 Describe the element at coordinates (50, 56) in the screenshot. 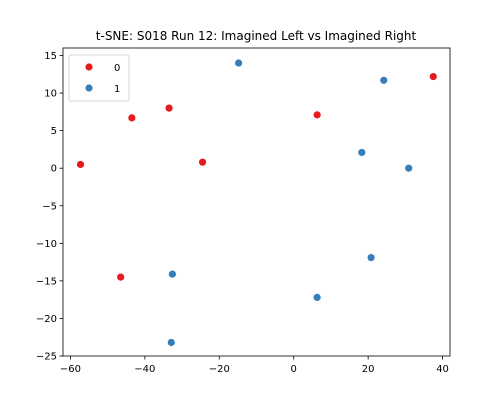

I see `y-tick-label: 15` at that location.